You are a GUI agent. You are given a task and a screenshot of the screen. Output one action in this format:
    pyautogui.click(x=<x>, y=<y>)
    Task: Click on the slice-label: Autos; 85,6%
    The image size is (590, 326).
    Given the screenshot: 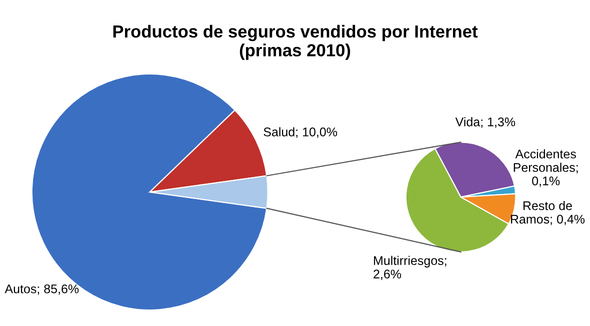 What is the action you would take?
    pyautogui.click(x=41, y=289)
    